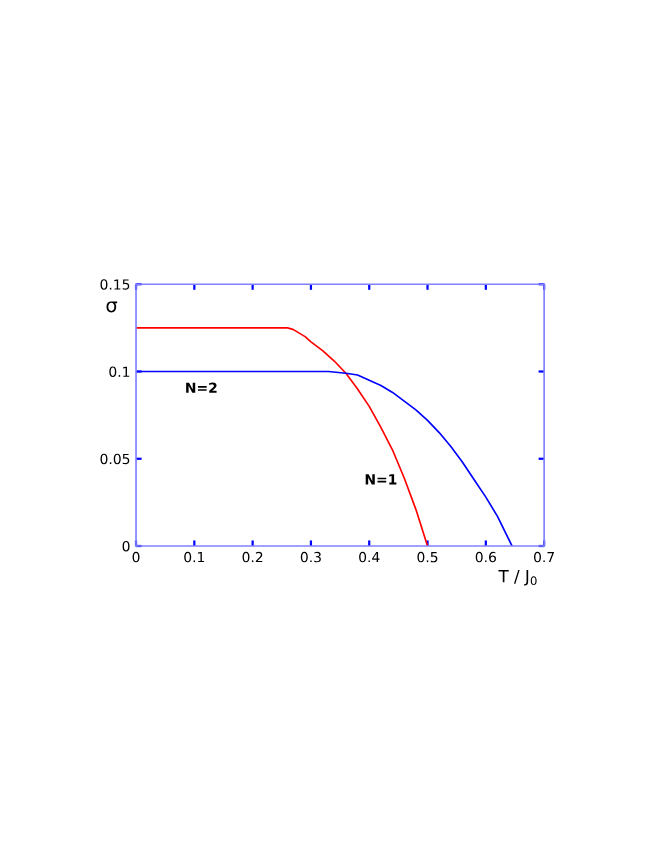 The image size is (654, 846). Describe the element at coordinates (282, 437) in the screenshot. I see `line-series` at that location.